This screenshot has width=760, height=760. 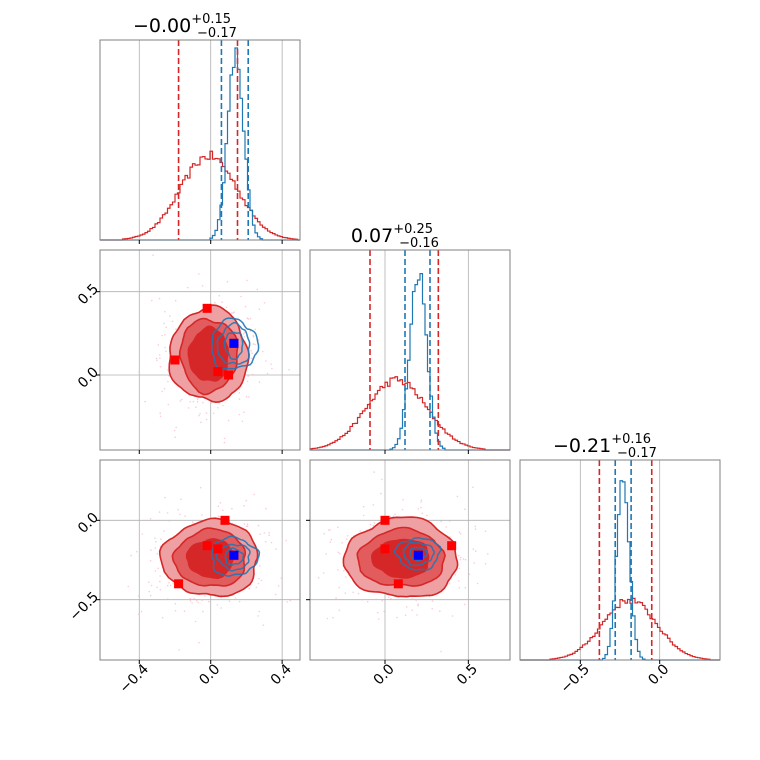 I want to click on reference-histogram, so click(x=620, y=629).